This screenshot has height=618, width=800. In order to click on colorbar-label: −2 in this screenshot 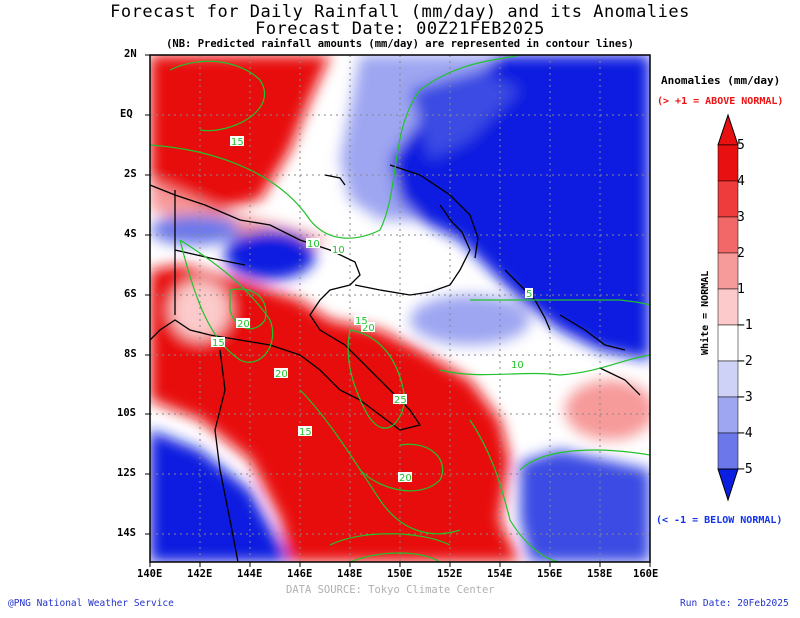, I will do `click(745, 361)`.